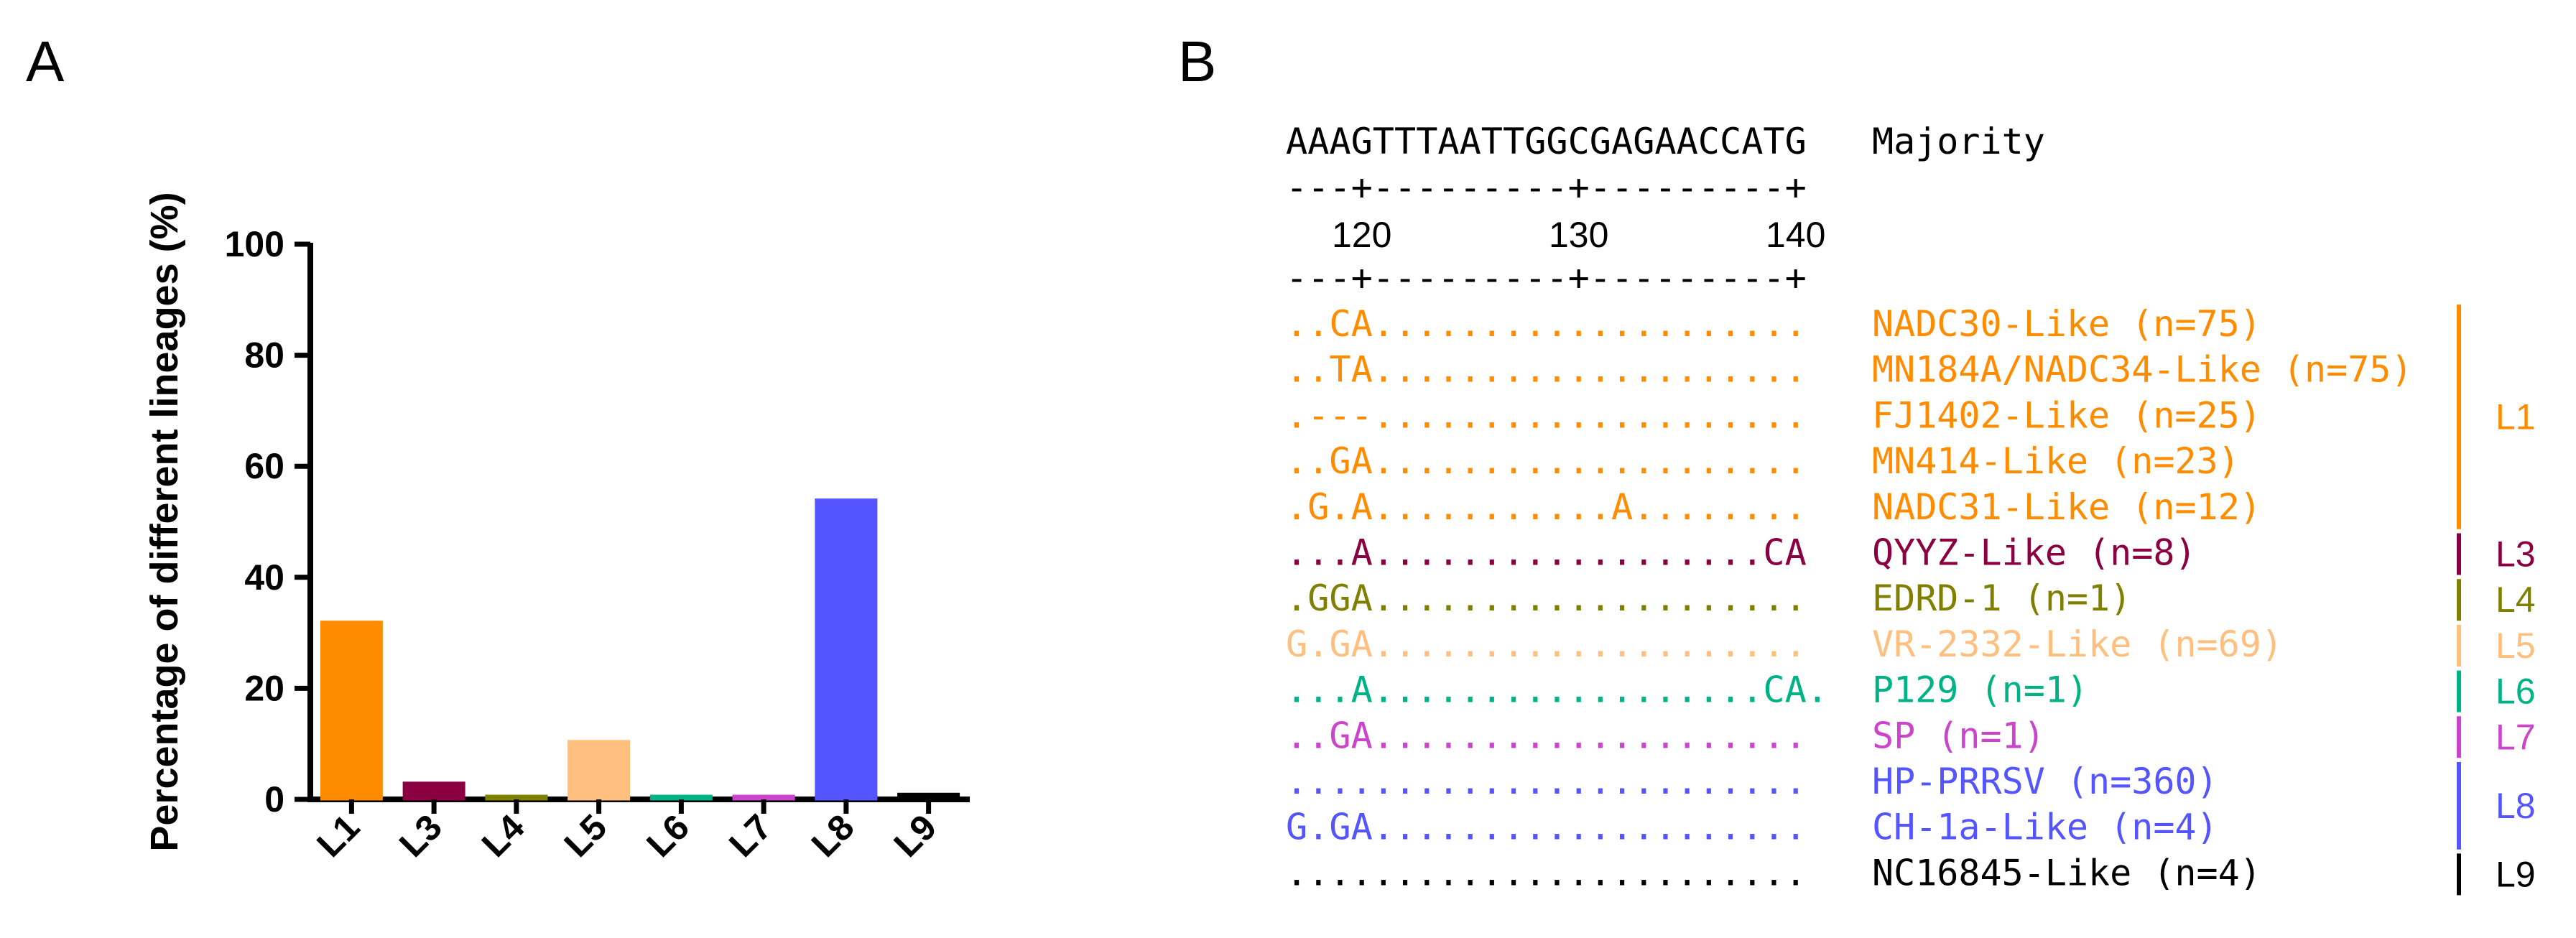  I want to click on y-tick-label: 40, so click(264, 577).